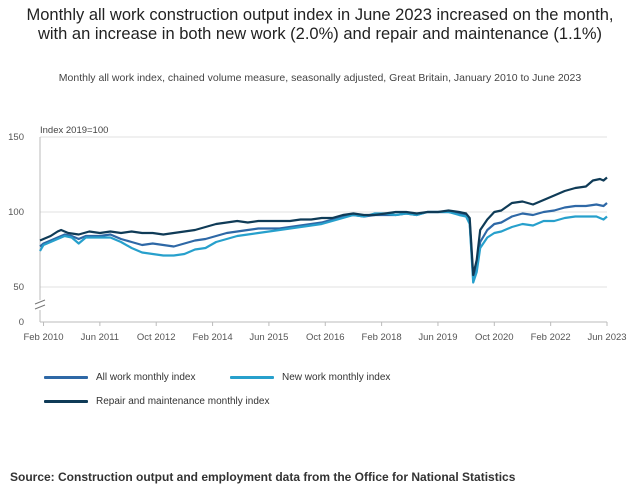  What do you see at coordinates (551, 337) in the screenshot?
I see `x-tick-label: Feb 2022` at bounding box center [551, 337].